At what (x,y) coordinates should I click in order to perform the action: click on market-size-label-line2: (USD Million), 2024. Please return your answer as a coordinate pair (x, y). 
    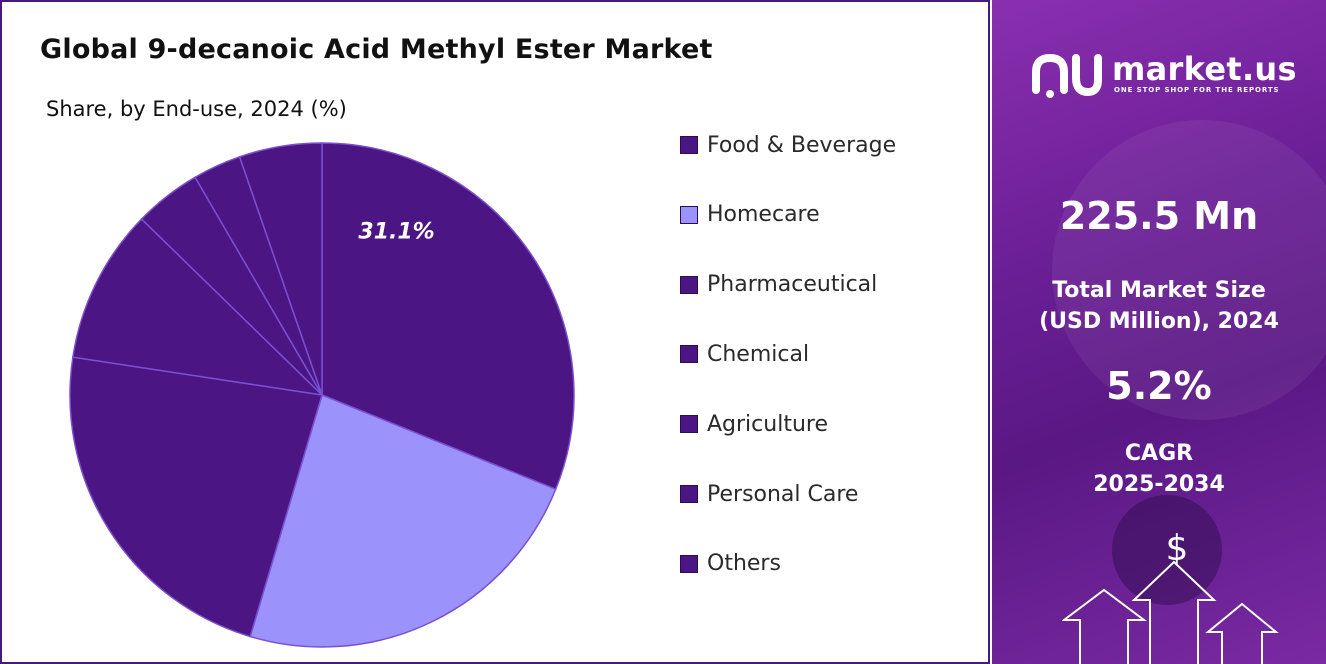
    Looking at the image, I should click on (1159, 321).